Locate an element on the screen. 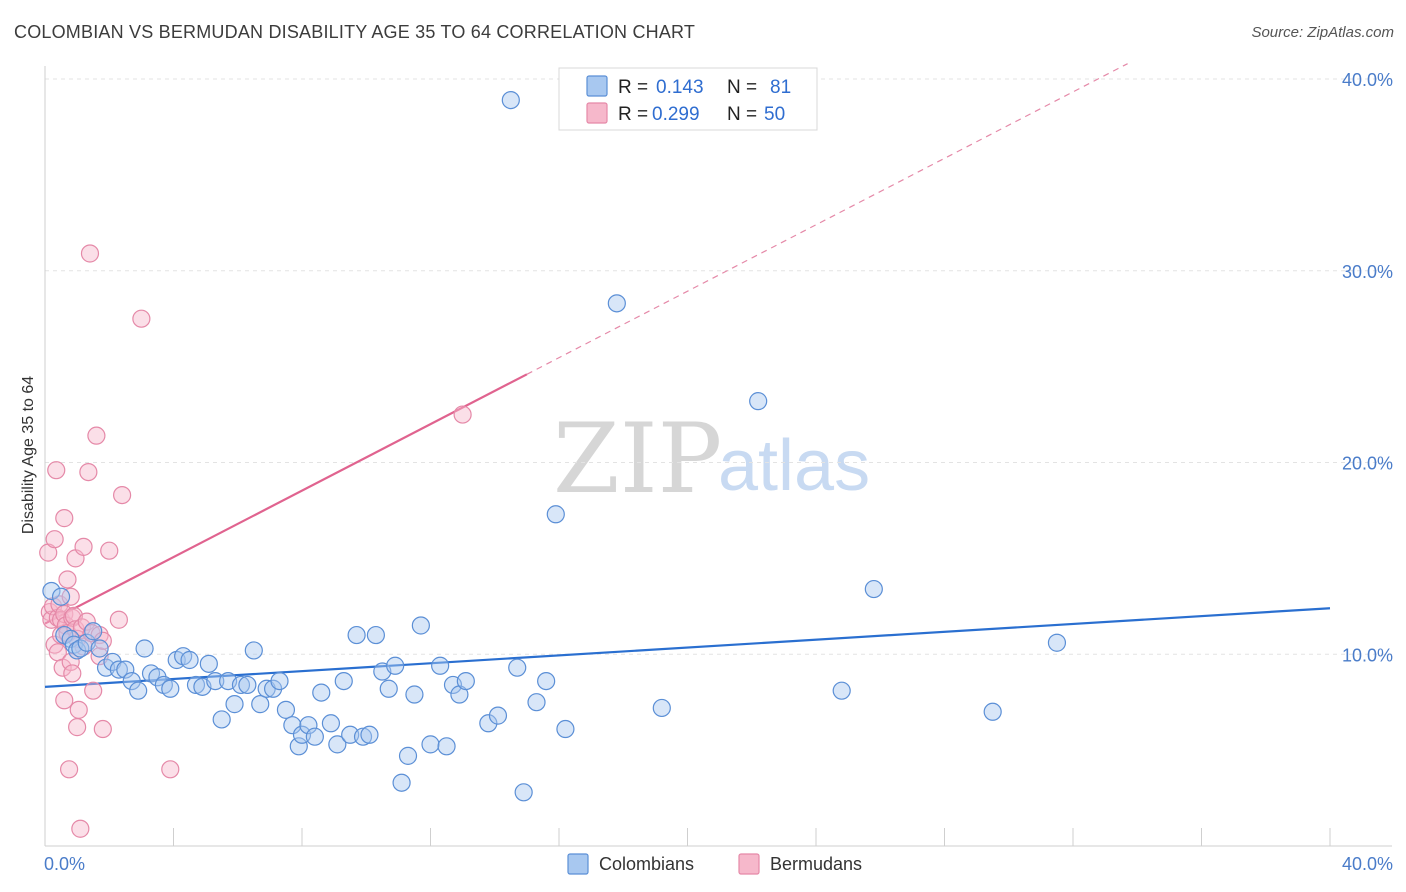 This screenshot has height=892, width=1406. y-tick-label-0: 10.0% is located at coordinates (1367, 655).